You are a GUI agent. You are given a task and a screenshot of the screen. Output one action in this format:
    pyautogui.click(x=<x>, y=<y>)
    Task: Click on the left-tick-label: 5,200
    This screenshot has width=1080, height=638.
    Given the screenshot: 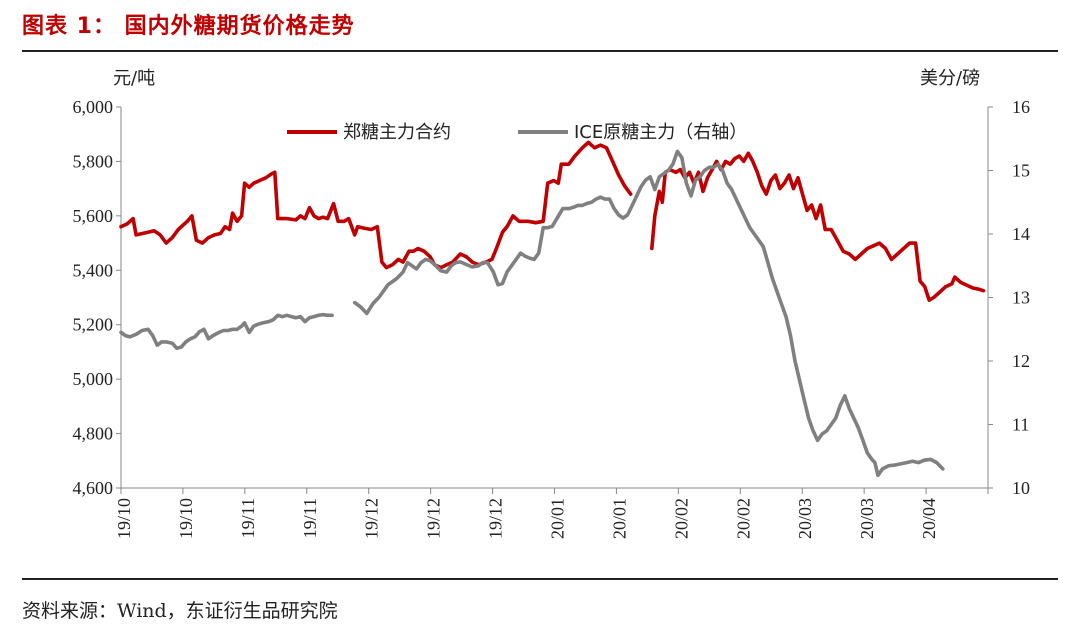 What is the action you would take?
    pyautogui.click(x=93, y=325)
    